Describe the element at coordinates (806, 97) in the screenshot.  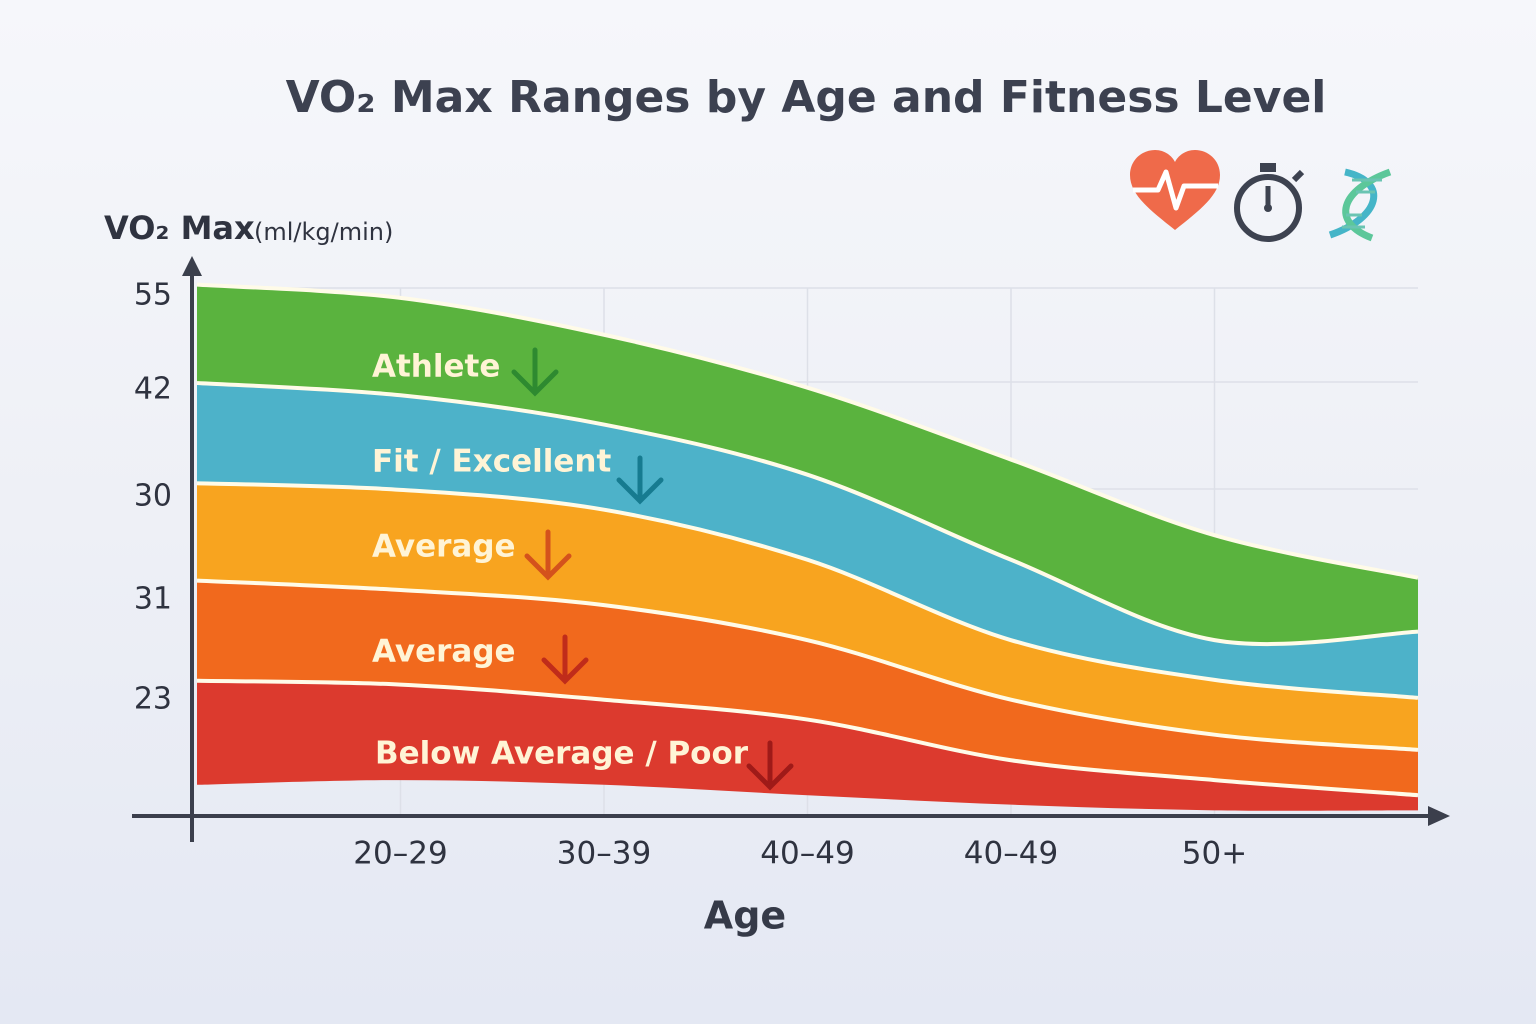
I see `chart-title: VO₂ Max Ranges by Age and Fitness Level` at that location.